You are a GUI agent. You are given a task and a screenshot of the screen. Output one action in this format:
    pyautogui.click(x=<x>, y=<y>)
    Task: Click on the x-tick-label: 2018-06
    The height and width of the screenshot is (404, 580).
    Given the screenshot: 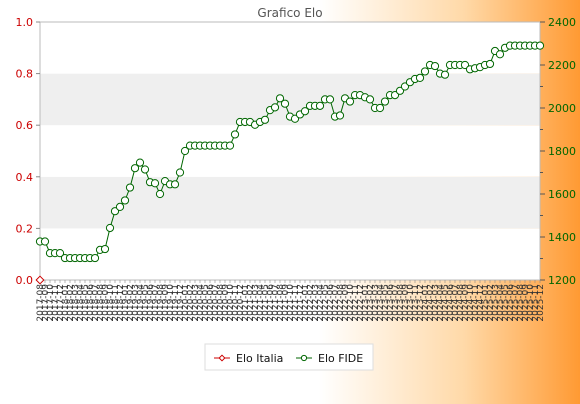 What is the action you would take?
    pyautogui.click(x=91, y=303)
    